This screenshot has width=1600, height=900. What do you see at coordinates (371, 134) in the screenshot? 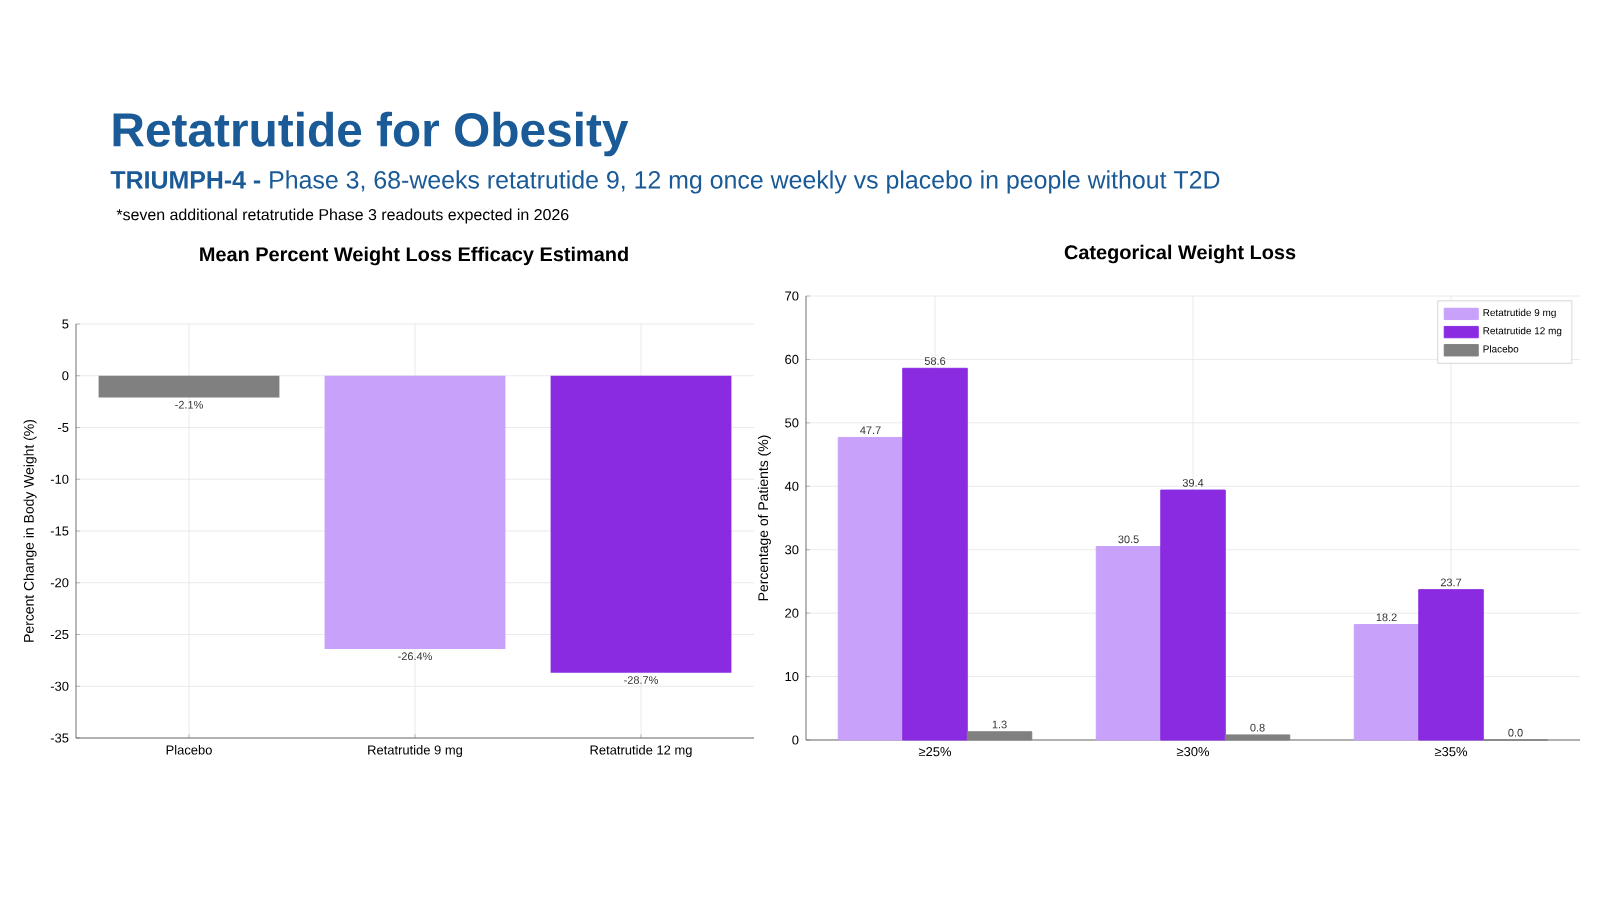
I see `text: Retatrutide for Obesity` at bounding box center [371, 134].